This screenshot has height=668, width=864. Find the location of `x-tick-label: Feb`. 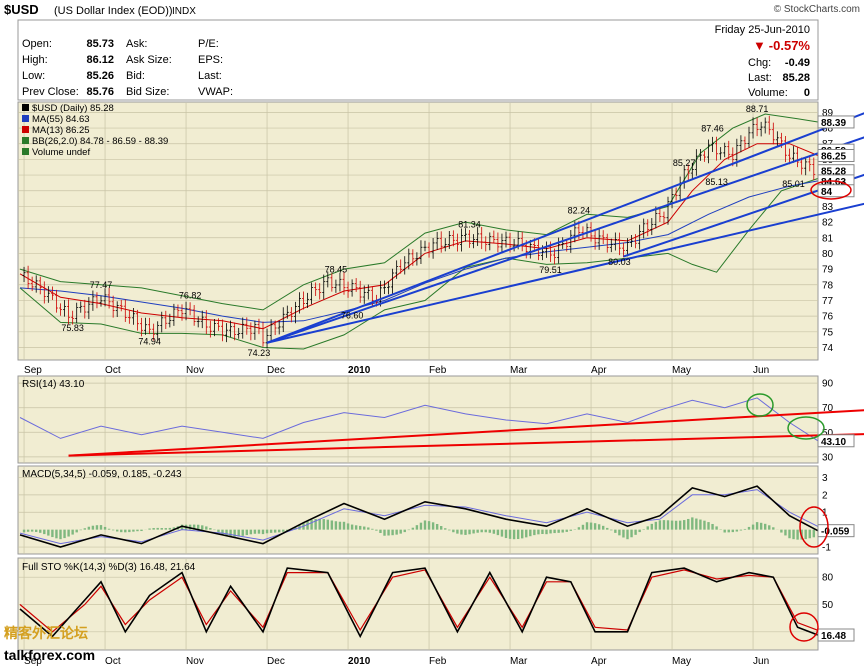

x-tick-label: Feb is located at coordinates (438, 370).